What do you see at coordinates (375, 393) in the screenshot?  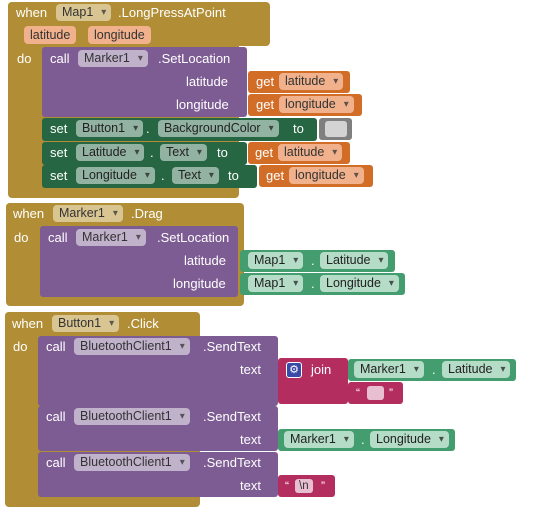 I see `string-value-empty` at bounding box center [375, 393].